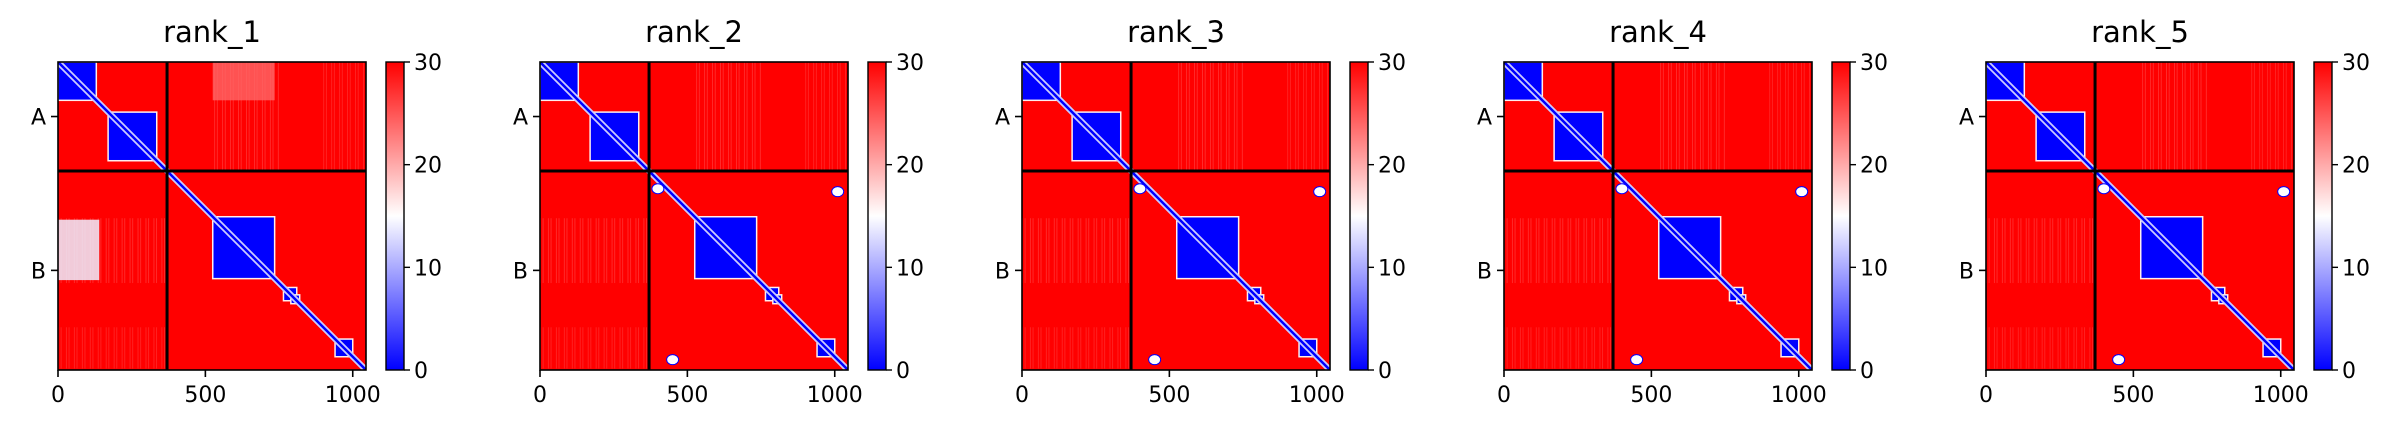  Describe the element at coordinates (2039, 348) in the screenshot. I see `lower-stripes` at that location.